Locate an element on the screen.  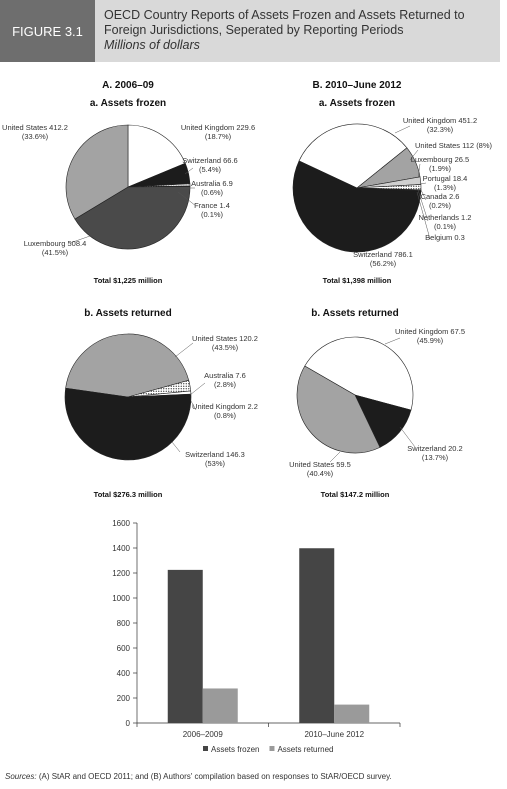
slice-name: Belgium is located at coordinates (438, 237).